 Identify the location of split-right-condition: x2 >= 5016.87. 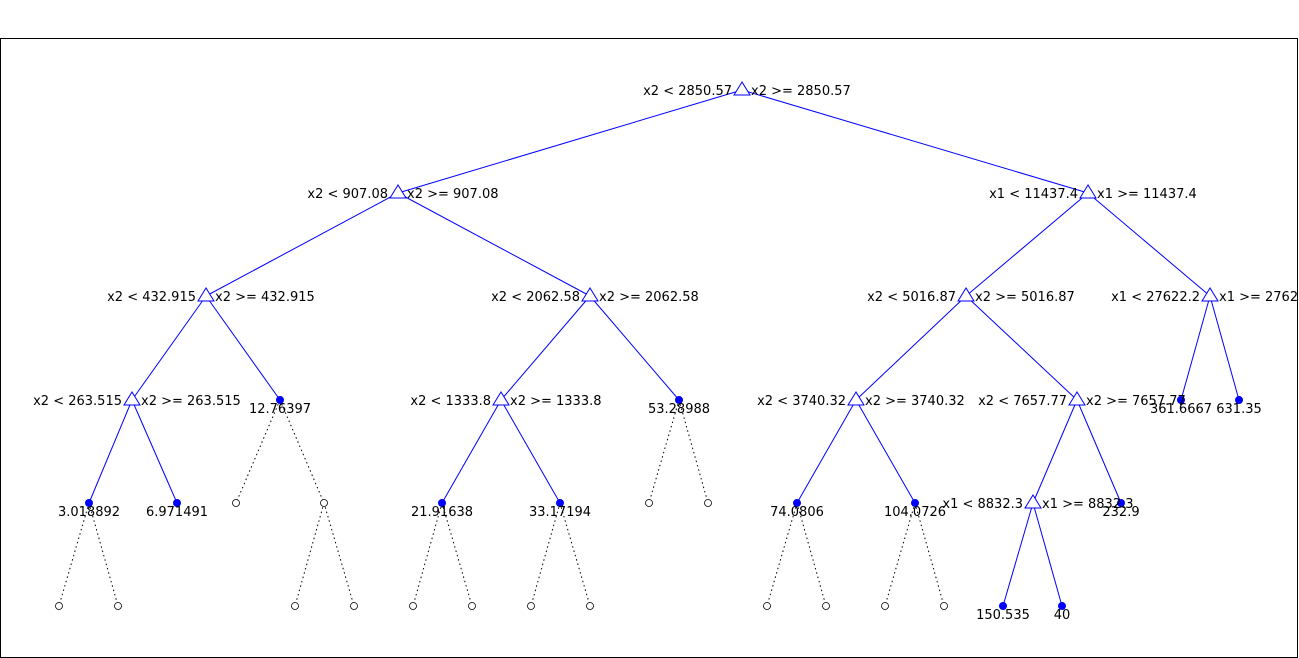
(1025, 297).